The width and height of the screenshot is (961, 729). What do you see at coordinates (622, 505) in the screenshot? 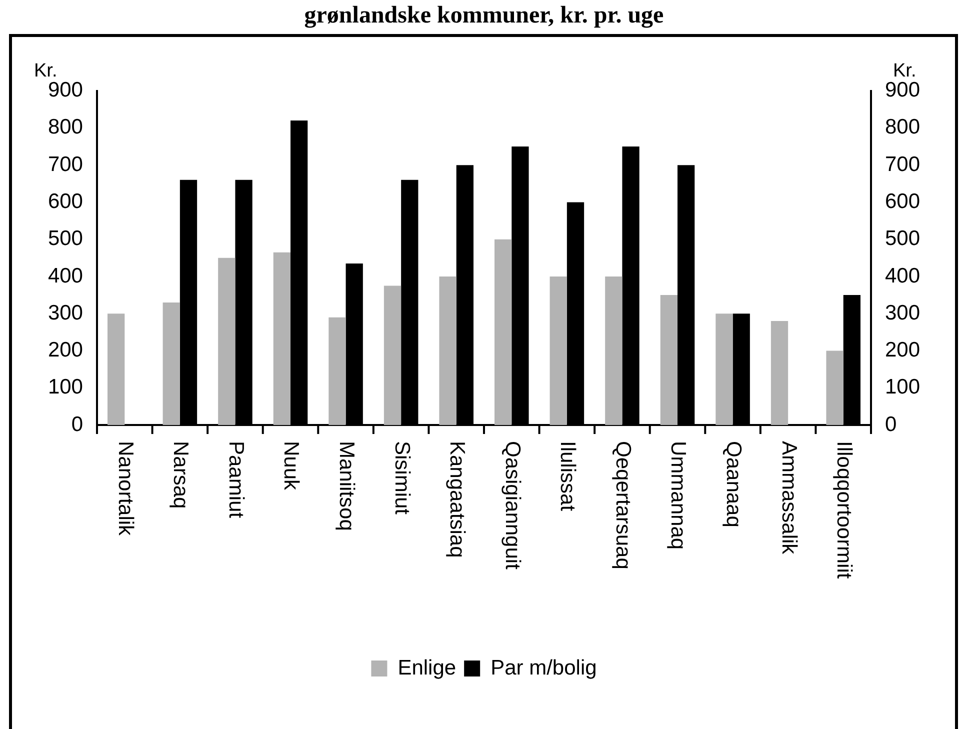
I see `x-tick-label: Qeqertarsuaq` at bounding box center [622, 505].